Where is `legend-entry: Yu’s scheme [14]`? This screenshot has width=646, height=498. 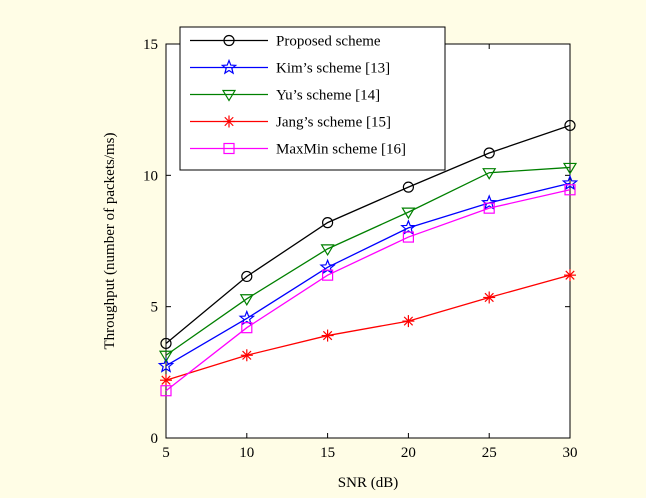 legend-entry: Yu’s scheme [14] is located at coordinates (285, 96).